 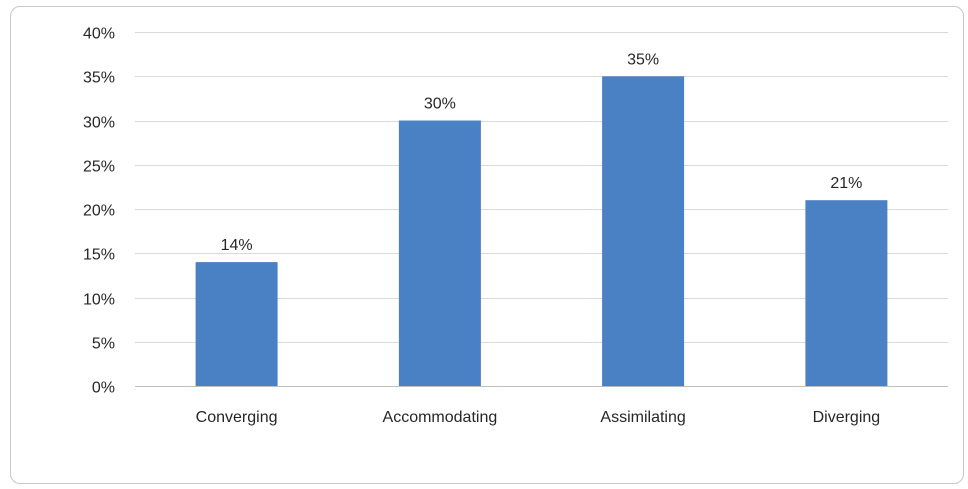 What do you see at coordinates (643, 231) in the screenshot?
I see `bar-assimilating` at bounding box center [643, 231].